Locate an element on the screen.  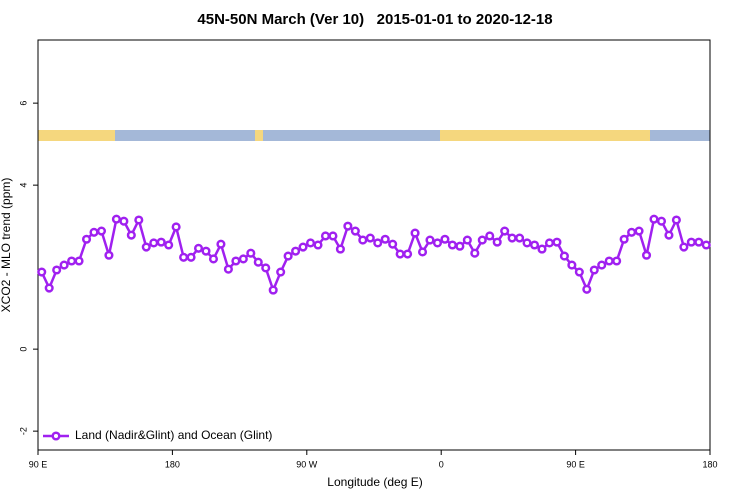
series-line is located at coordinates (373, 255).